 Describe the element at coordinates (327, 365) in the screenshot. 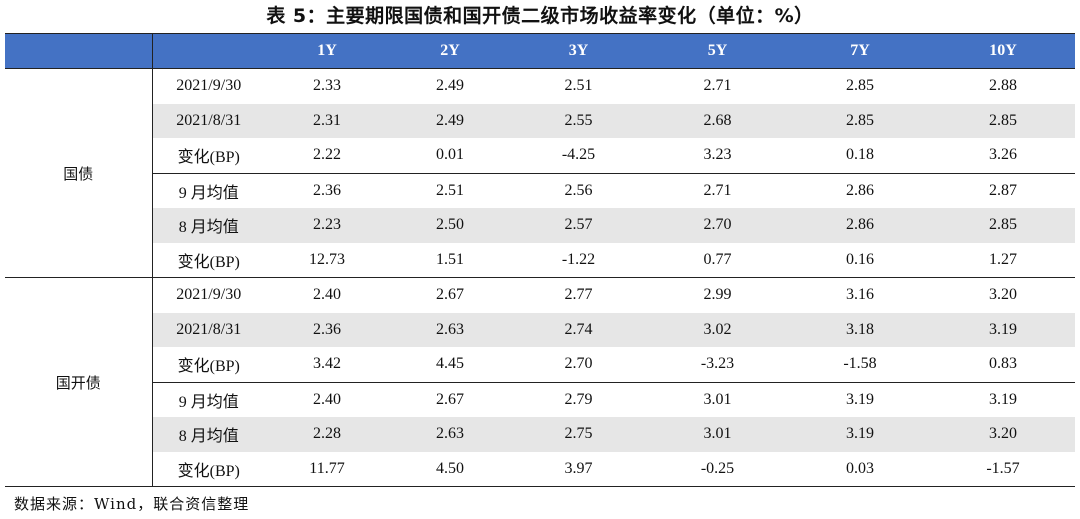

I see `value-cell: 3.42` at that location.